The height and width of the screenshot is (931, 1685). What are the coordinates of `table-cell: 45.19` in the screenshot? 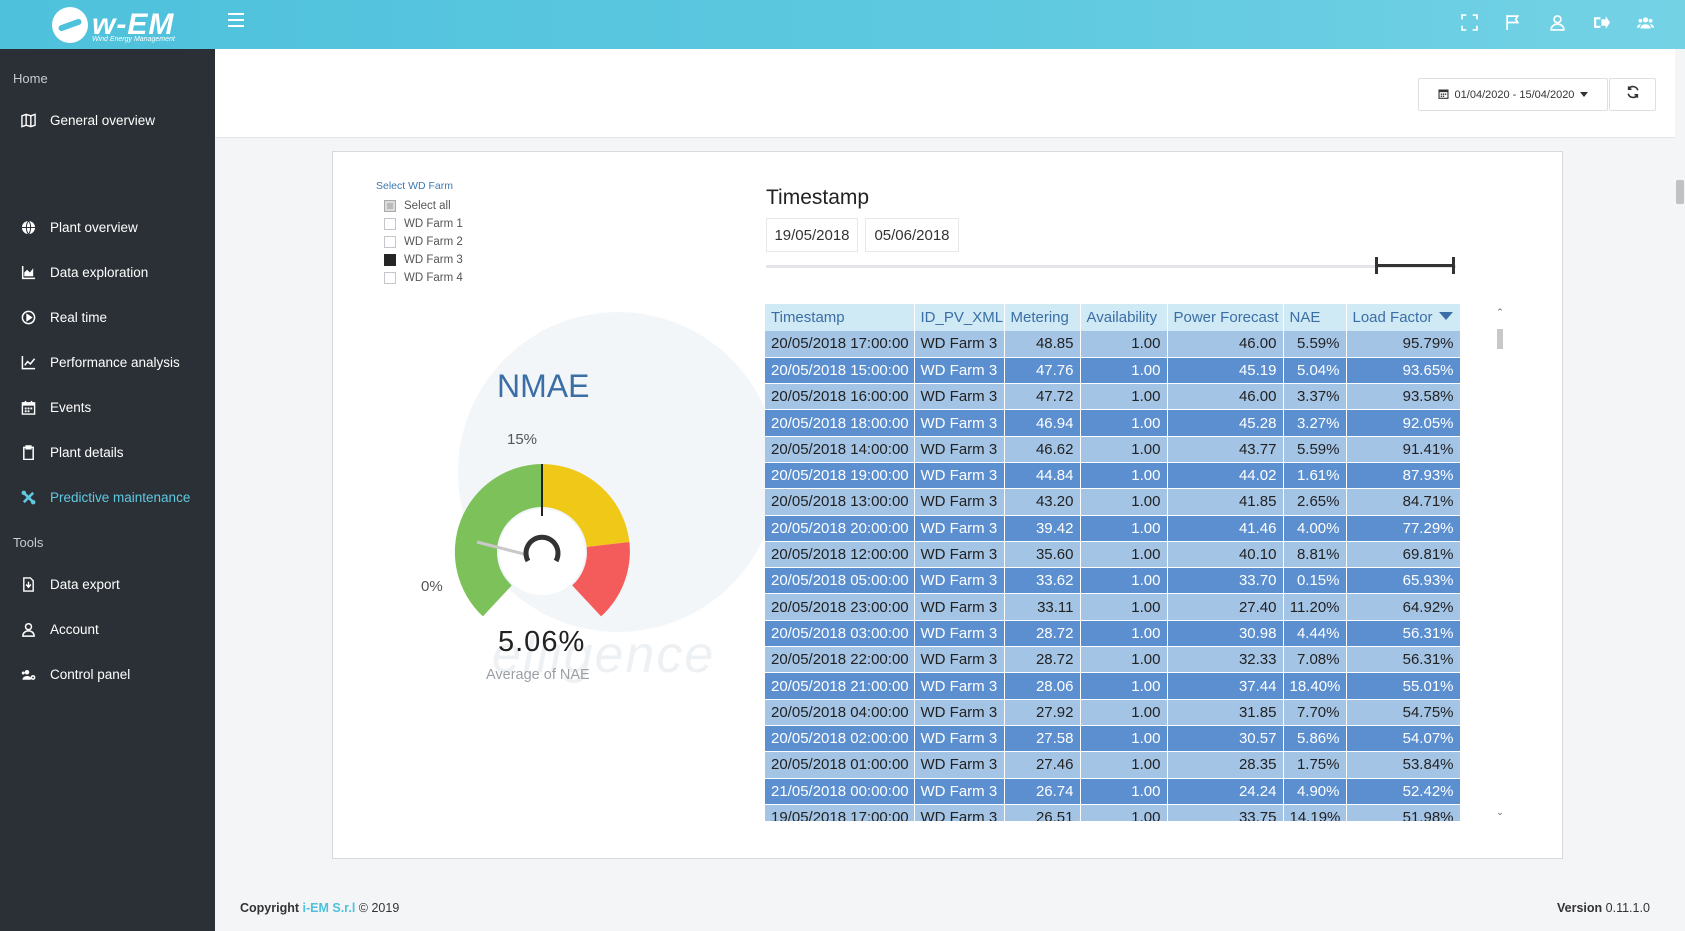 It's located at (1225, 371).